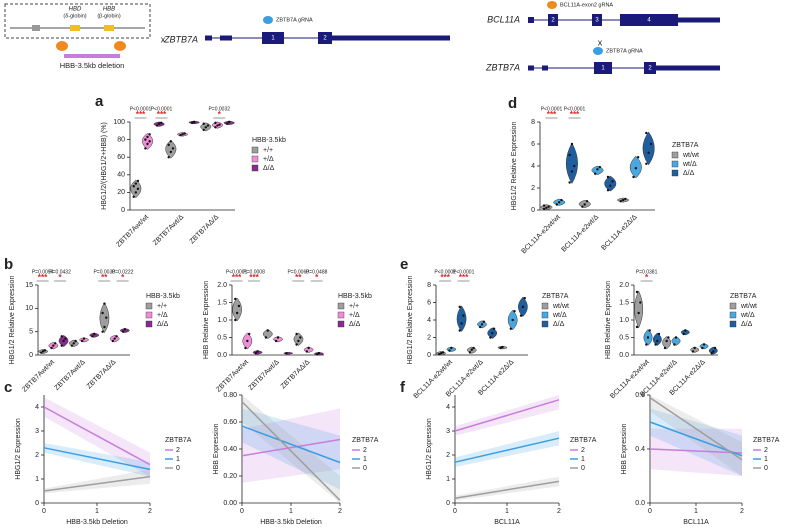  What do you see at coordinates (132, 231) in the screenshot?
I see `x-tick-label: ZBTB7Awt/wt` at bounding box center [132, 231].